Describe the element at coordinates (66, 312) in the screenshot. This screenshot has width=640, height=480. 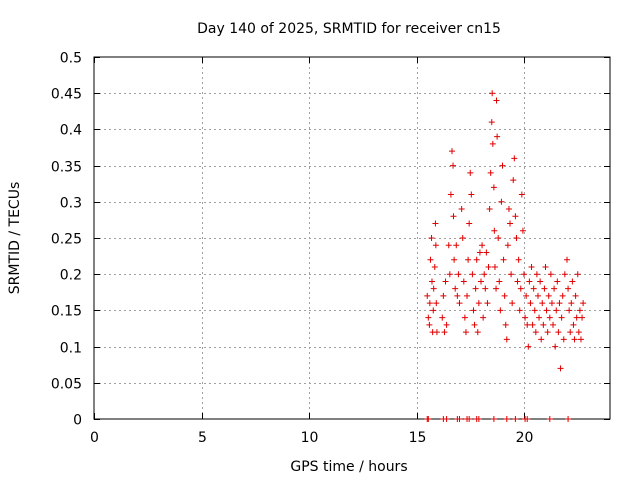
I see `y-tick-label: 0.15` at that location.